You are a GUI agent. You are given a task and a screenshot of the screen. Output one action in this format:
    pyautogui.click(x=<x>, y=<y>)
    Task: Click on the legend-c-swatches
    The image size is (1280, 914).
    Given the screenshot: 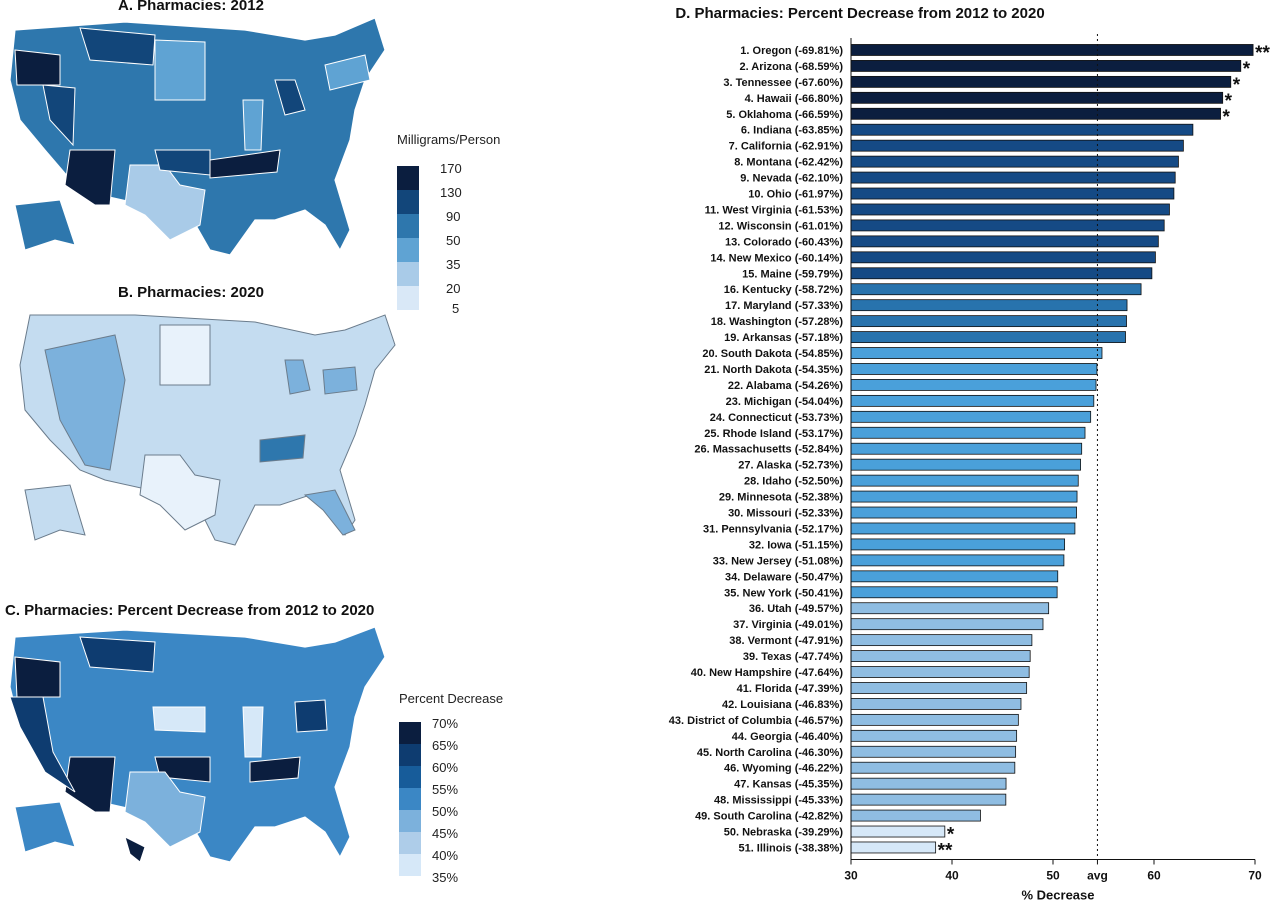 What is the action you would take?
    pyautogui.click(x=410, y=799)
    